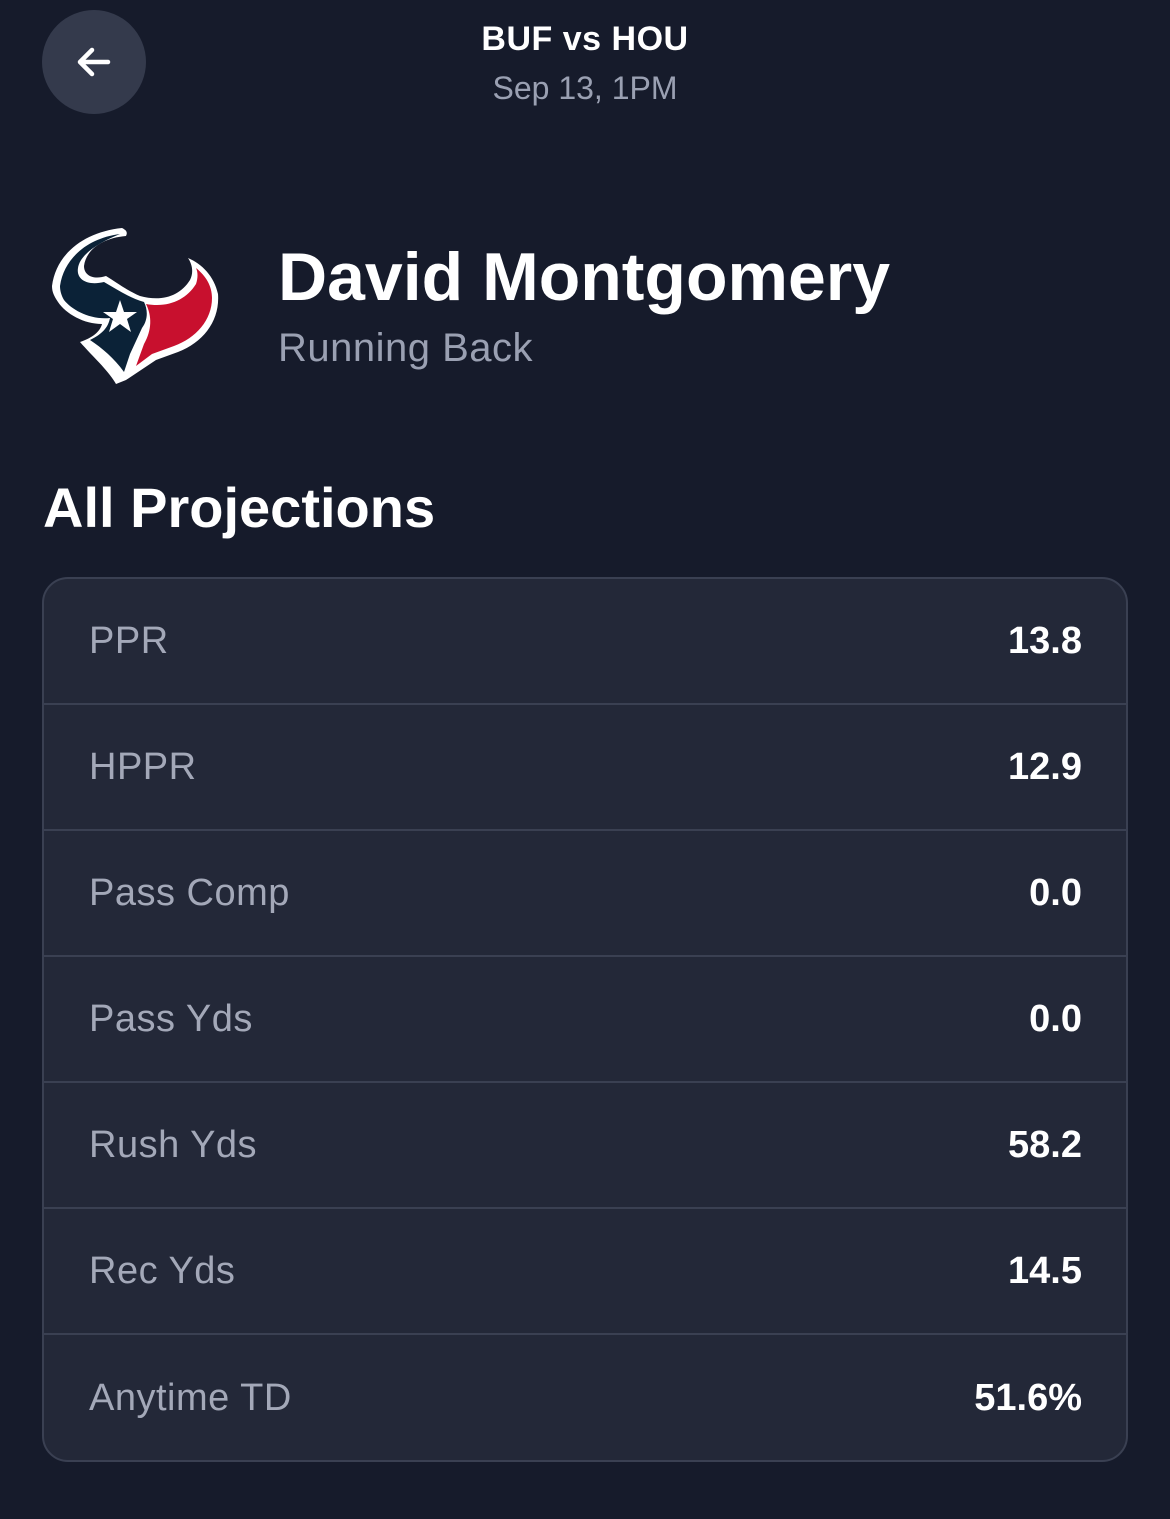 This screenshot has height=1519, width=1170. Describe the element at coordinates (585, 1272) in the screenshot. I see `projection-row-rec-yds: Rec Yds 14.5` at that location.